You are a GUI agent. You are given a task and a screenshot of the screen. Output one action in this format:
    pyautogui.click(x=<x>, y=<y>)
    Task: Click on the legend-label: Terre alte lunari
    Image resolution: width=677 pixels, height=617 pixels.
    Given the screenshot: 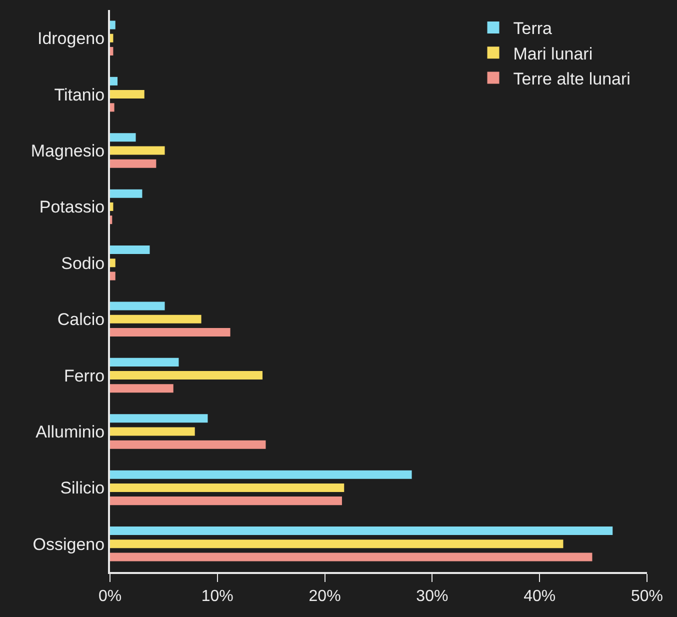 What is the action you would take?
    pyautogui.click(x=571, y=78)
    